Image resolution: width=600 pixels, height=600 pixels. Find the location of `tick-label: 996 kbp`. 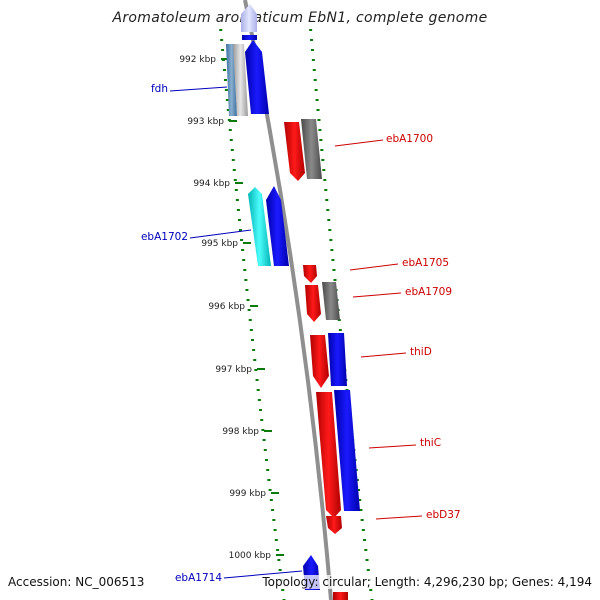

tick-label: 996 kbp is located at coordinates (226, 307).